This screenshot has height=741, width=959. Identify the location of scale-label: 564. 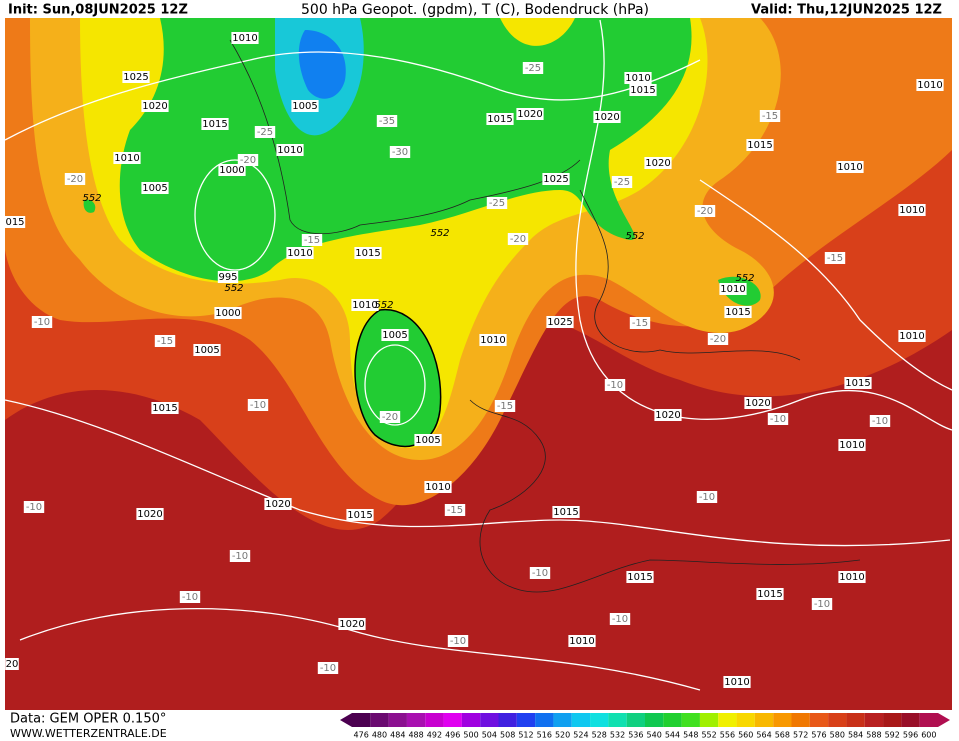
(763, 735).